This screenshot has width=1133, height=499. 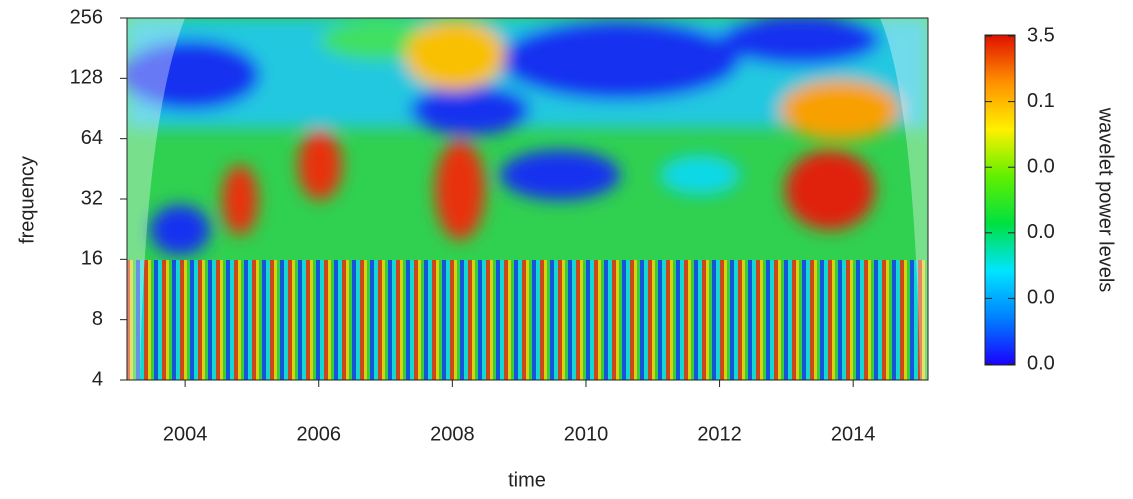 What do you see at coordinates (97, 379) in the screenshot?
I see `y-tick-label: 4` at bounding box center [97, 379].